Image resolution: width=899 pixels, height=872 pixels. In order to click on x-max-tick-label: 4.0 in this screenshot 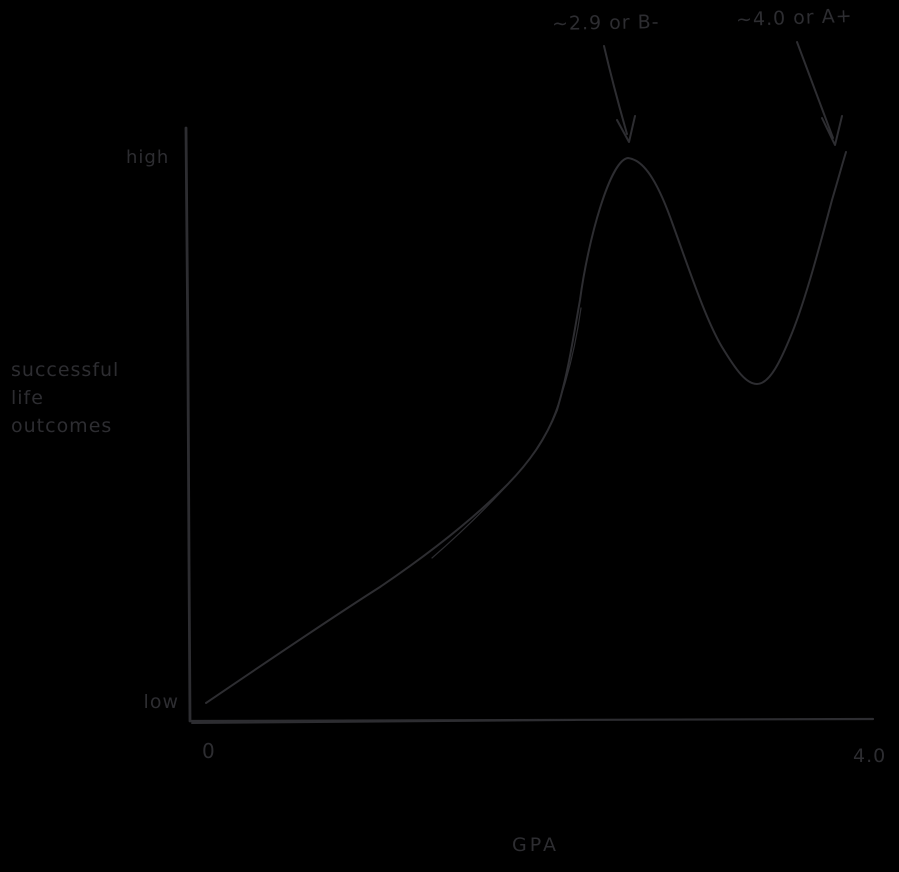, I will do `click(870, 756)`.